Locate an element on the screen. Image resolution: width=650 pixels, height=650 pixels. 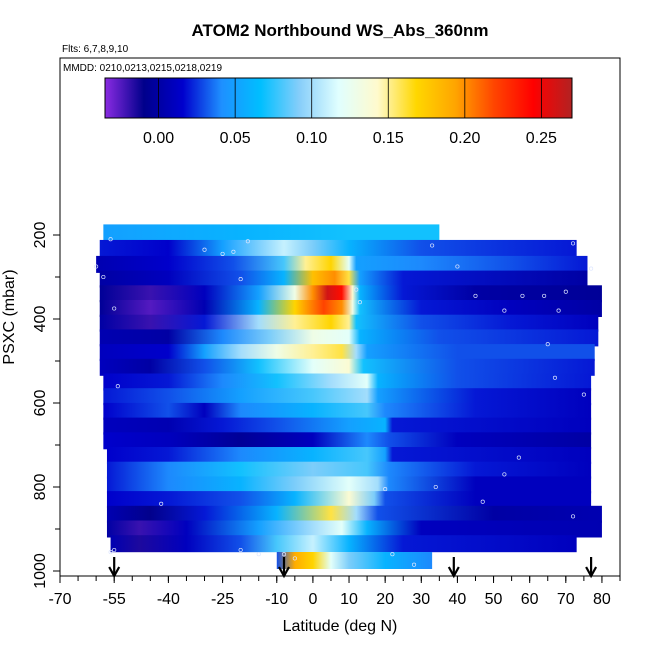
colorbar: 0.00 0.05 0.10 0.15 0.20 0.25 is located at coordinates (338, 112).